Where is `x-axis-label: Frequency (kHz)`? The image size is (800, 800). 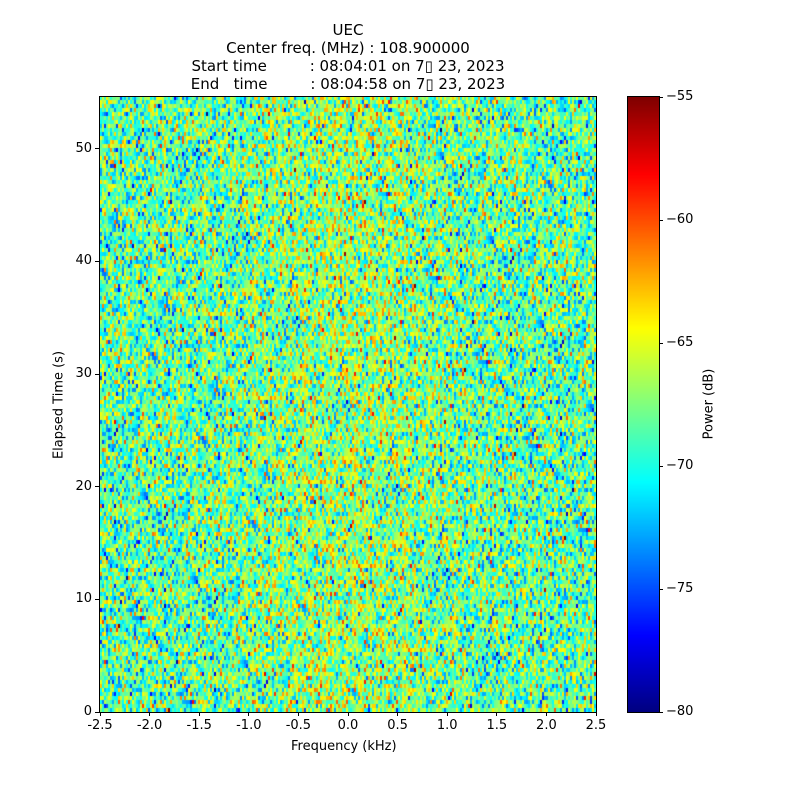 x-axis-label: Frequency (kHz) is located at coordinates (344, 746).